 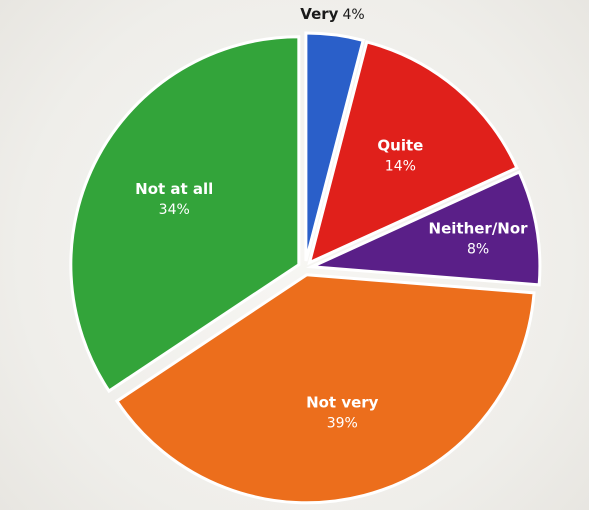 What do you see at coordinates (479, 228) in the screenshot?
I see `label-neither-nor-name: Neither/Nor` at bounding box center [479, 228].